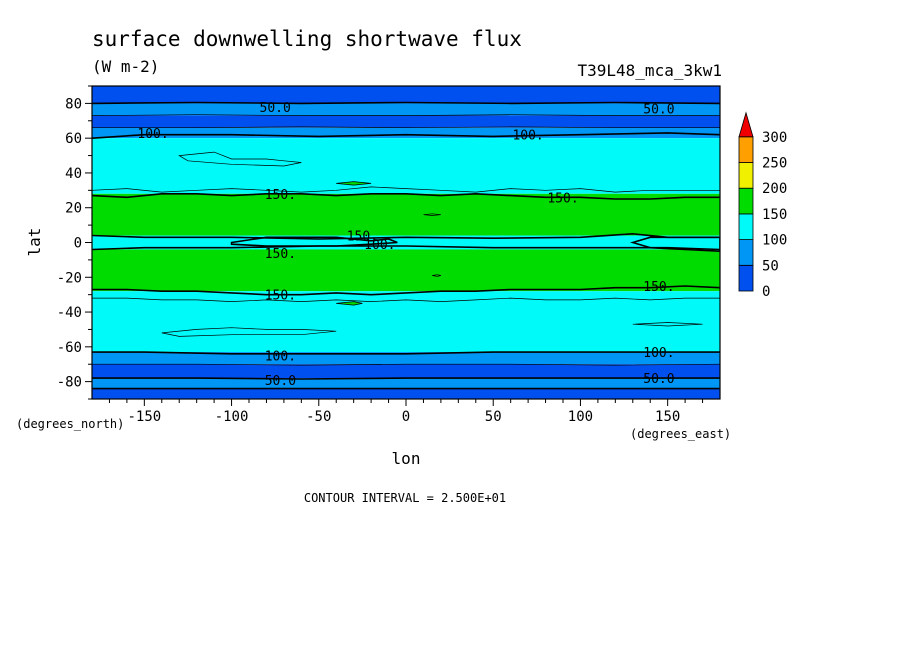  Describe the element at coordinates (406, 417) in the screenshot. I see `x-tick-label-3: 0` at that location.